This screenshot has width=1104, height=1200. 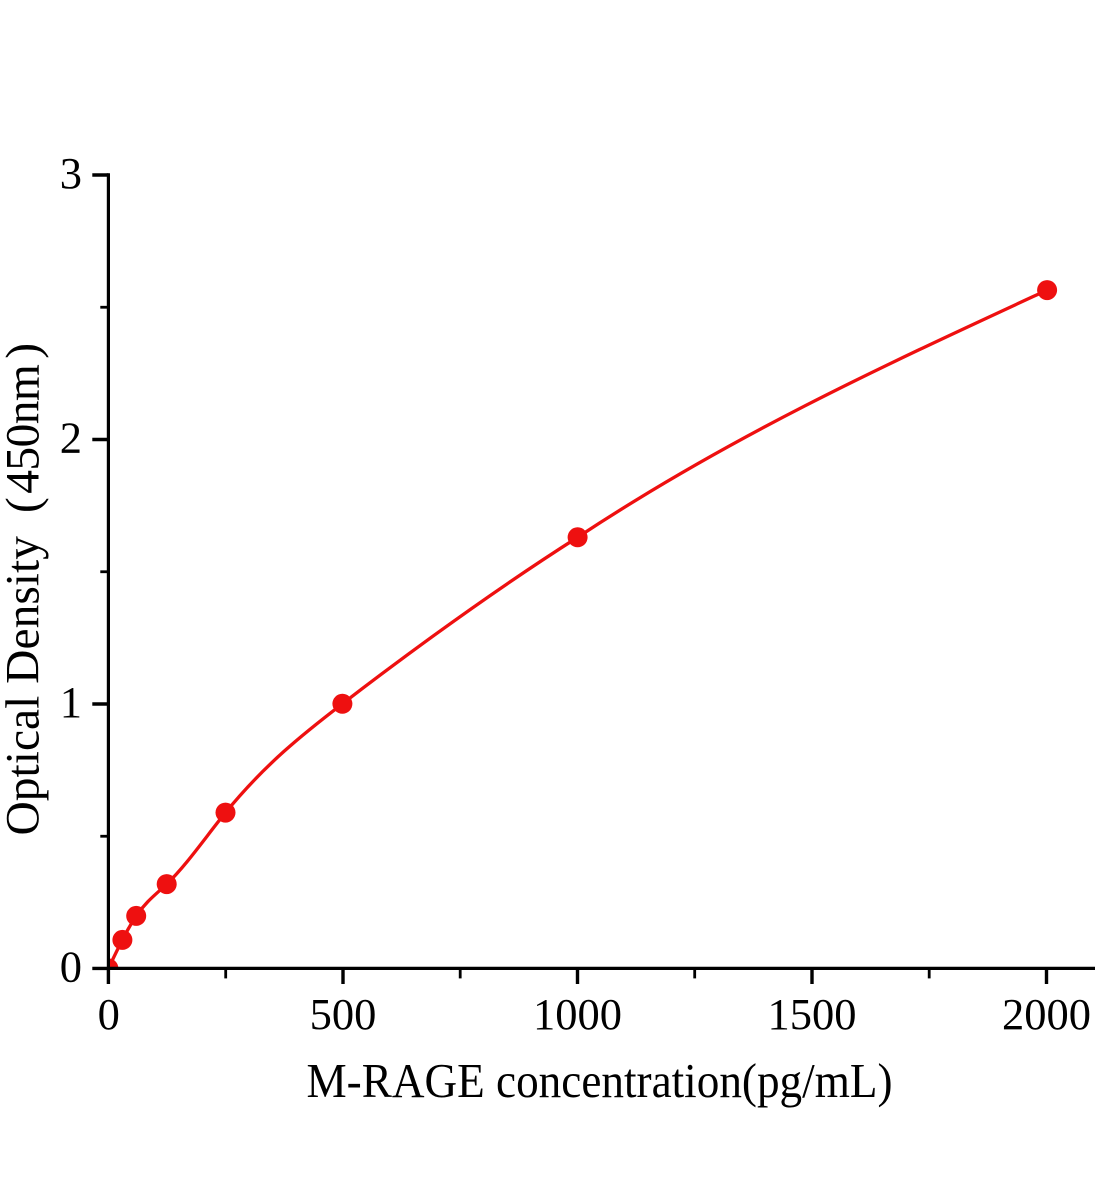 I want to click on svg-text: Optical Density(450nm), so click(x=25, y=589).